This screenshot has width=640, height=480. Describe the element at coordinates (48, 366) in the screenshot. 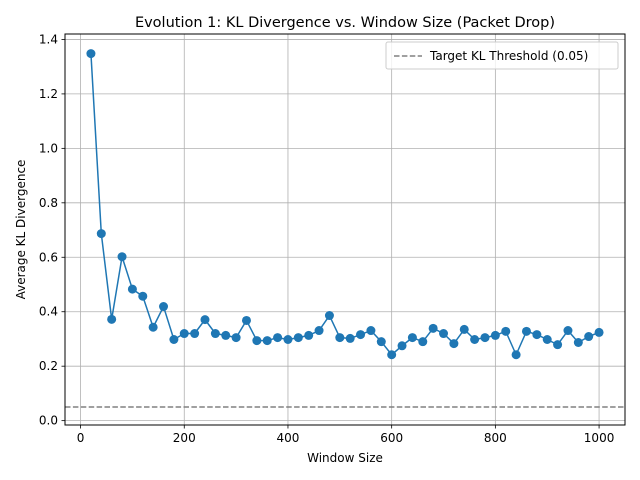

I see `y-tick-label: 0.2` at that location.